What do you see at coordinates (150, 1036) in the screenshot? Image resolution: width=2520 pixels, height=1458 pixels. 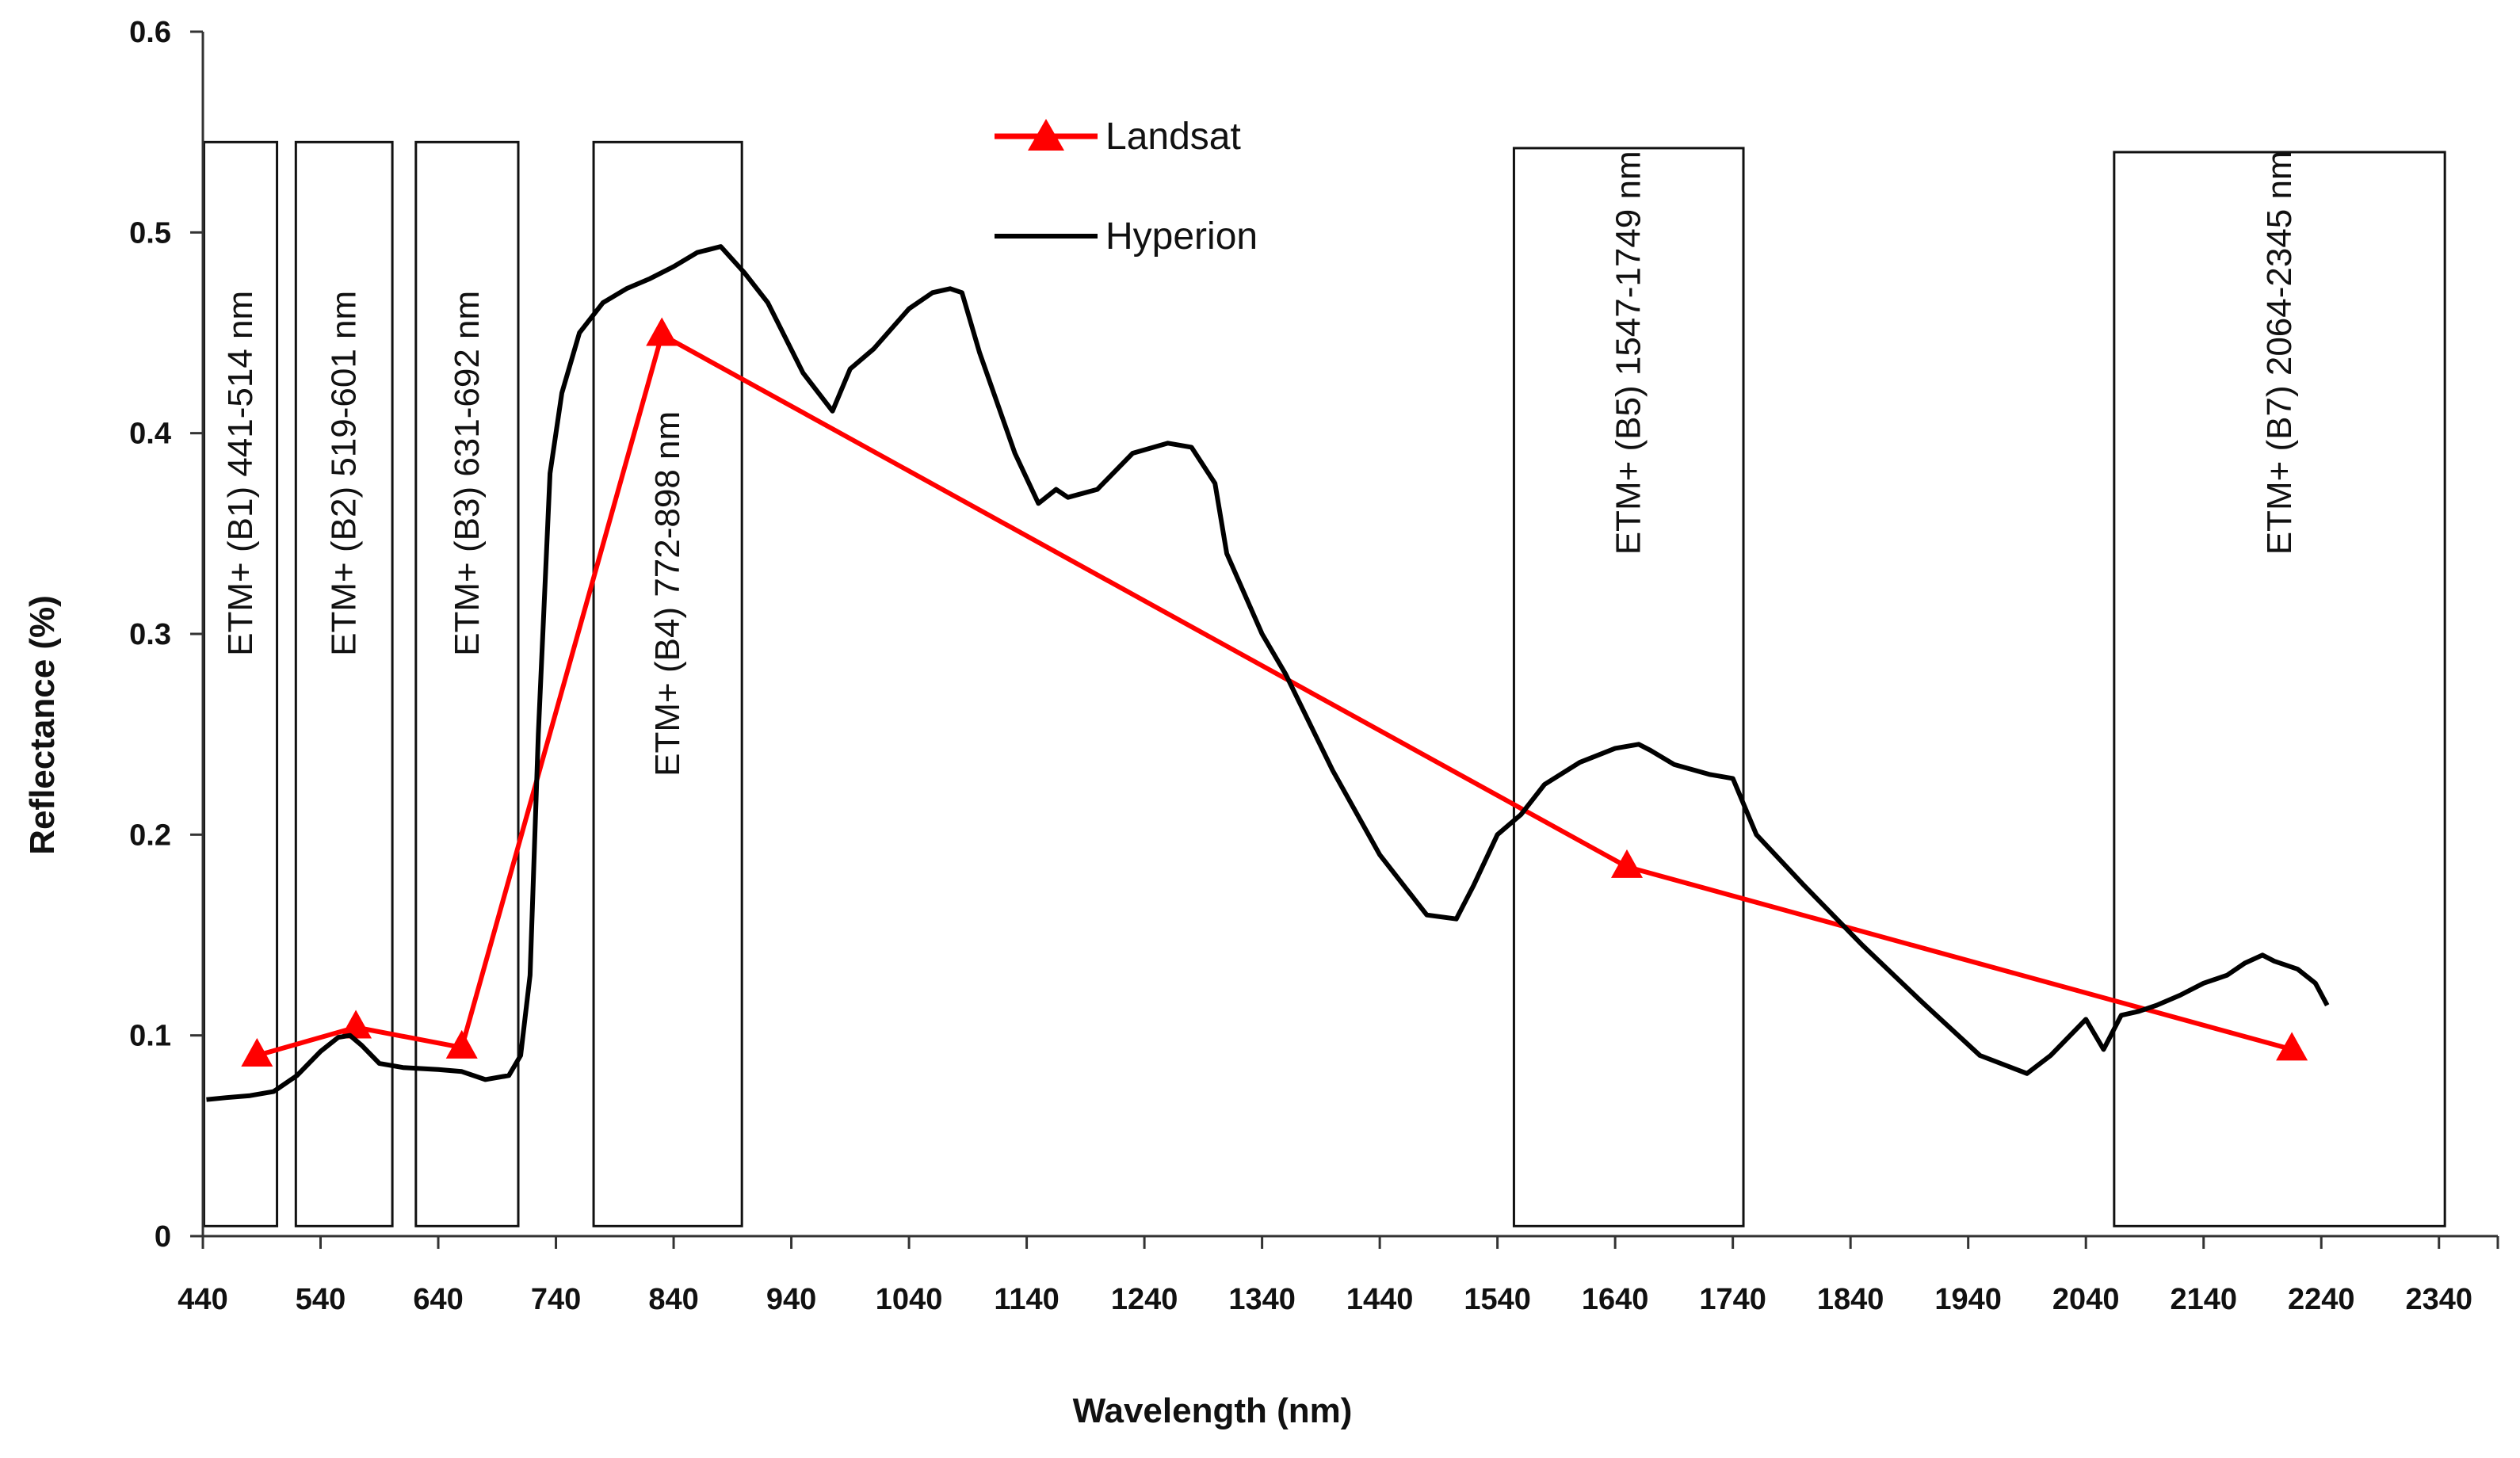 I see `y-tick-label-1: 0.1` at bounding box center [150, 1036].